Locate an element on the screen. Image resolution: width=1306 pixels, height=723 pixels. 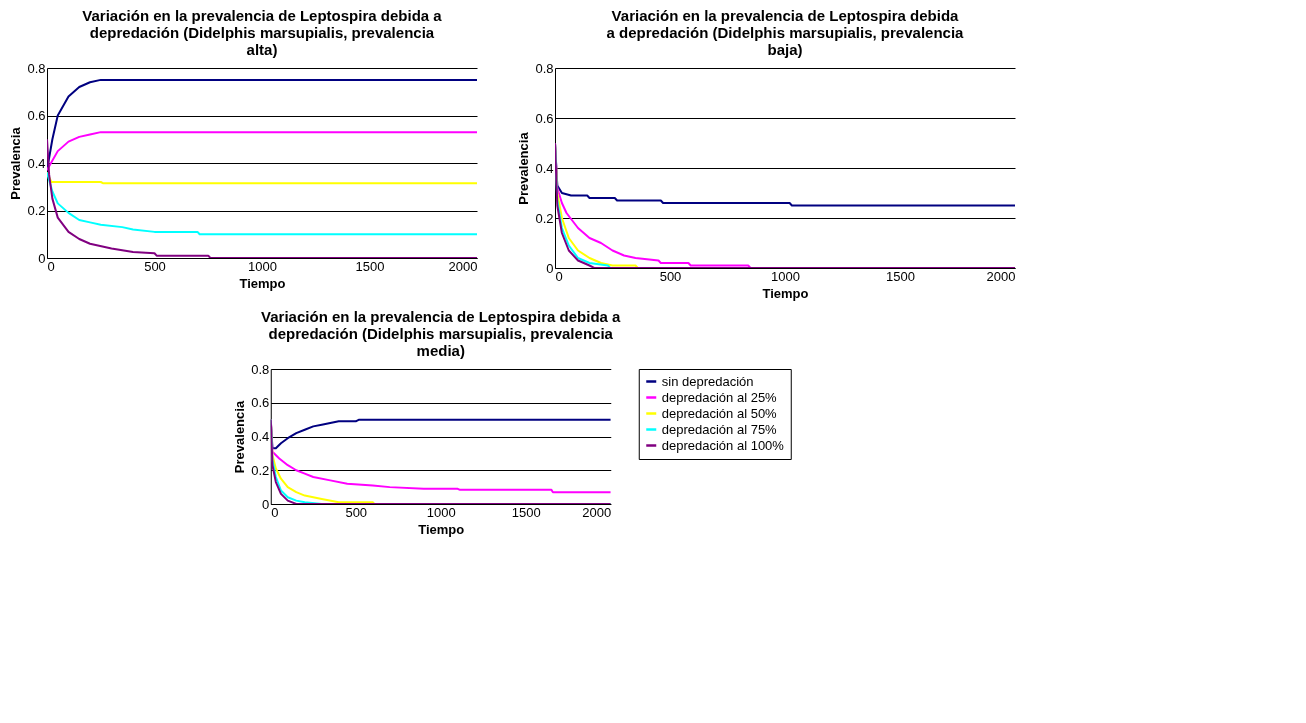
legend-label: depredación al 50% is located at coordinates (719, 413).